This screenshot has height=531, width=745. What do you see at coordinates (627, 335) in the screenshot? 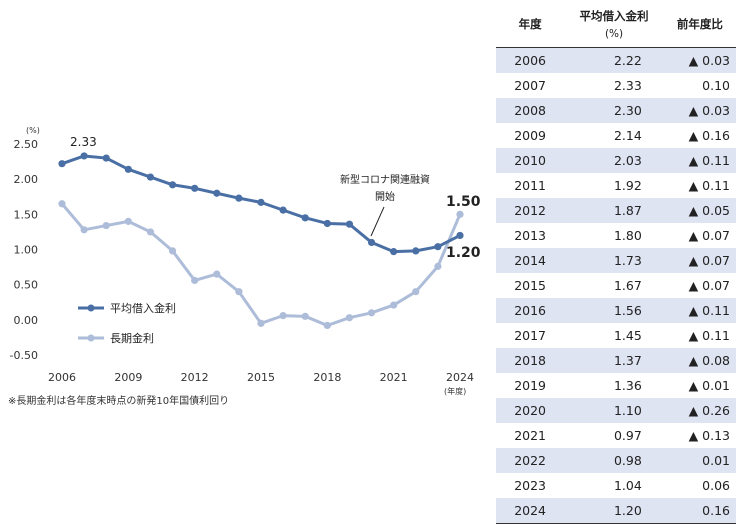
I see `table-cell-rate: 1.45` at bounding box center [627, 335].